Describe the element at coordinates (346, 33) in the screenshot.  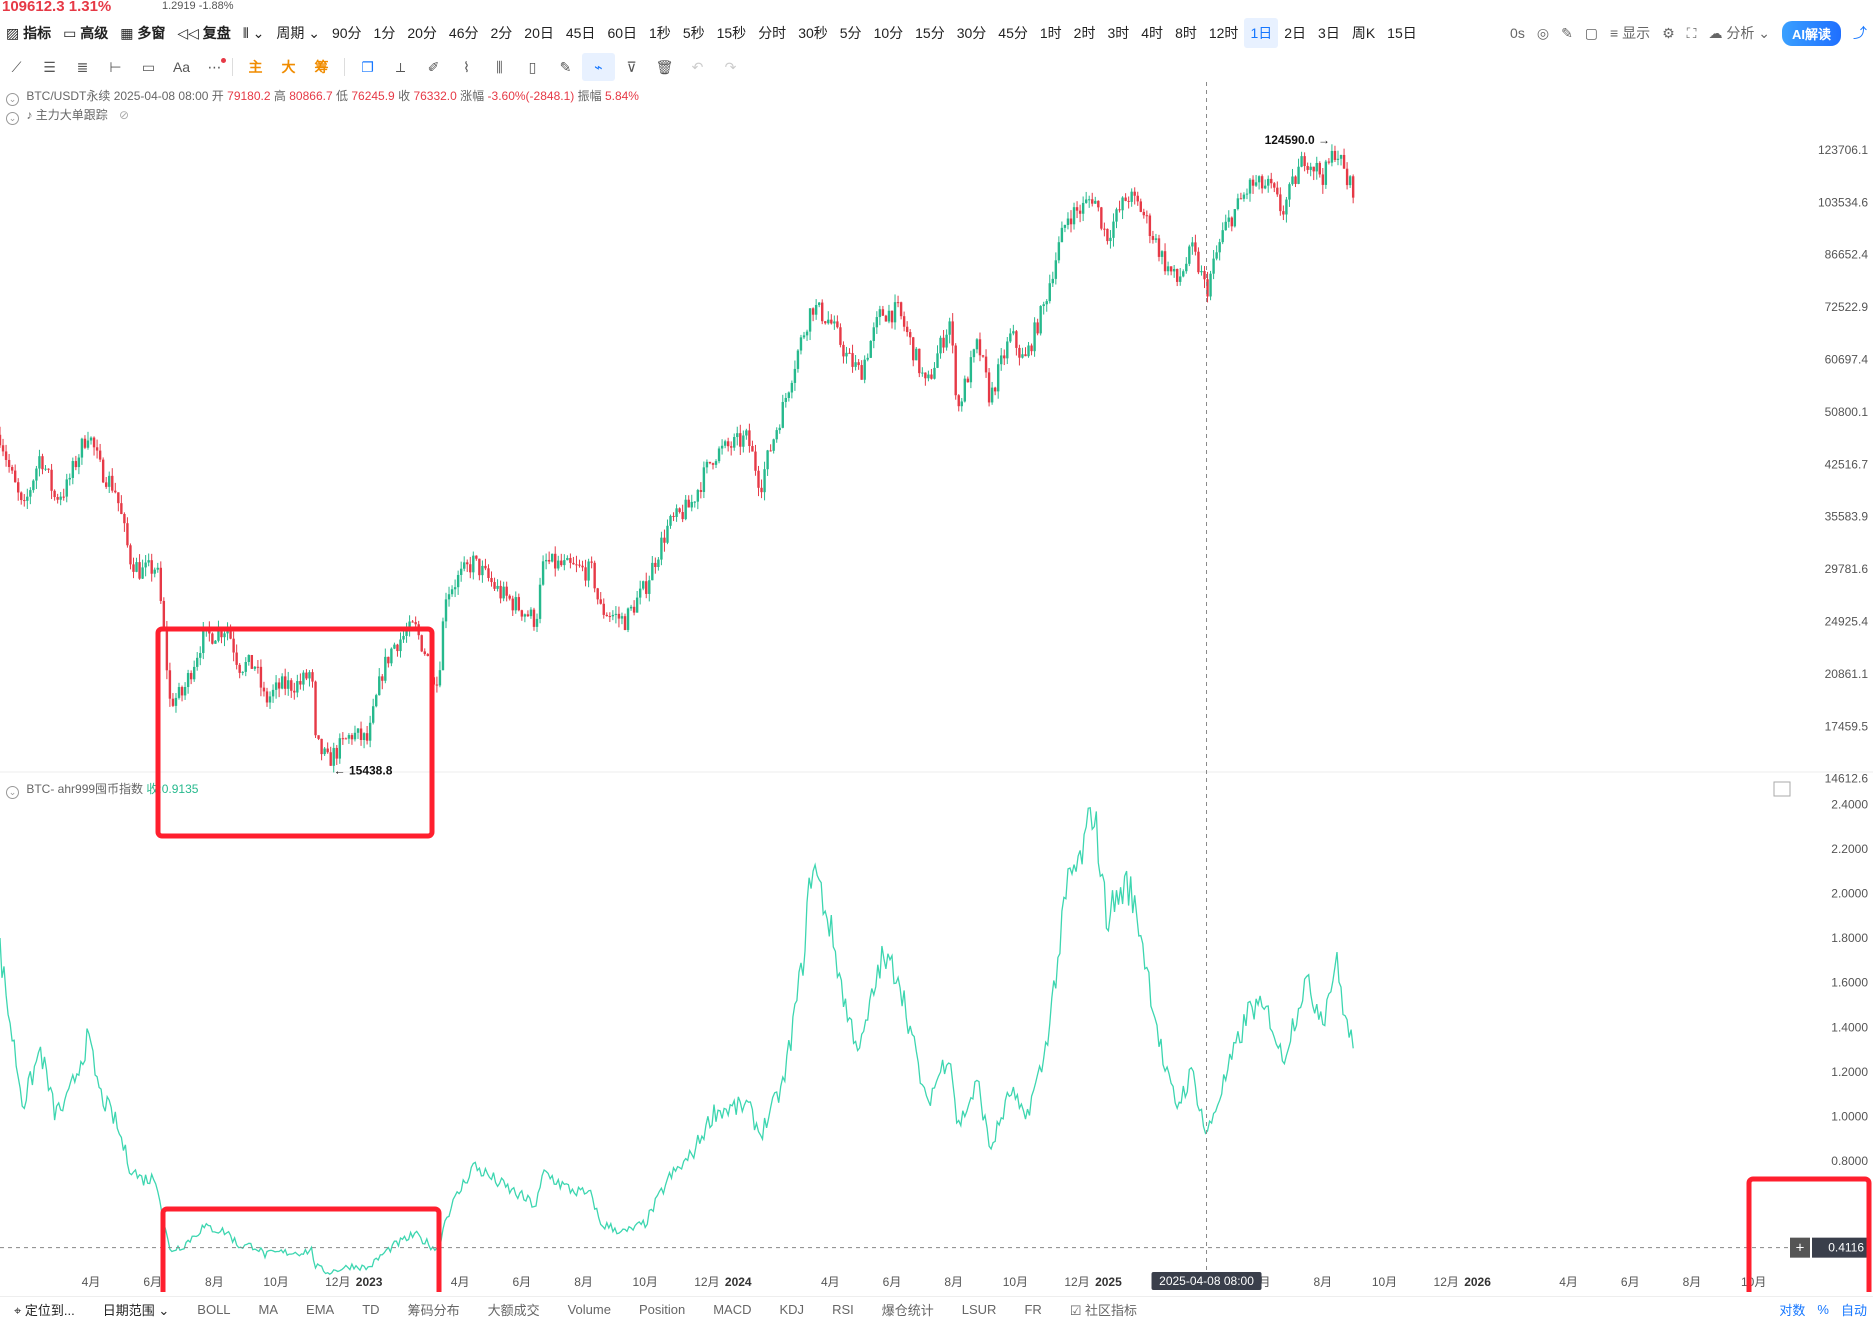
I see `period-90分-button: 90分` at that location.